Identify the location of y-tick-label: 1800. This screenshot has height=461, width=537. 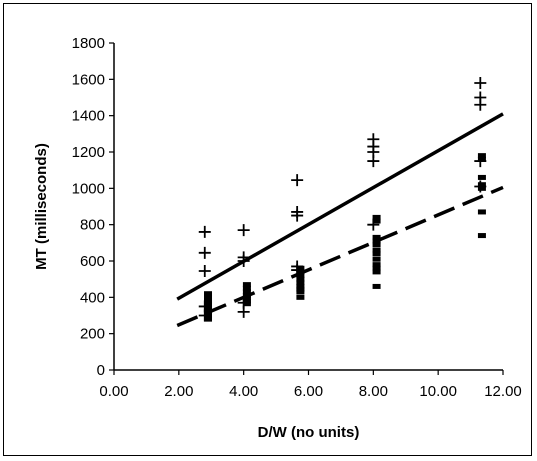
(88, 43).